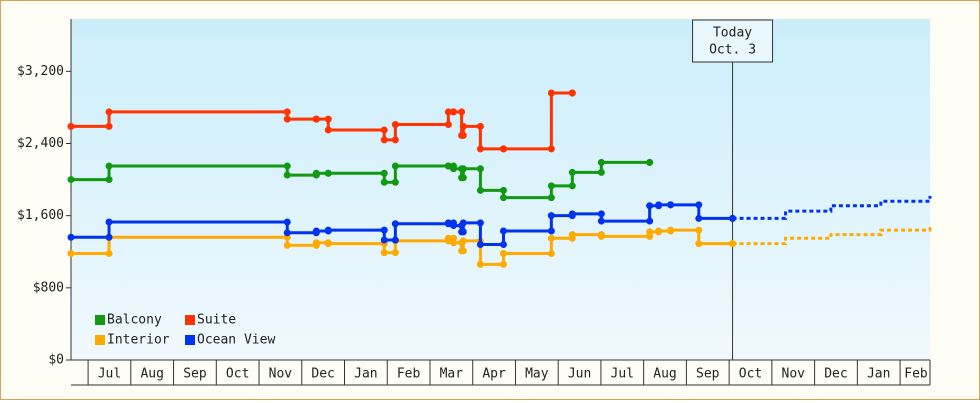 This screenshot has height=403, width=980. Describe the element at coordinates (794, 374) in the screenshot. I see `x-tick-label: Nov` at that location.